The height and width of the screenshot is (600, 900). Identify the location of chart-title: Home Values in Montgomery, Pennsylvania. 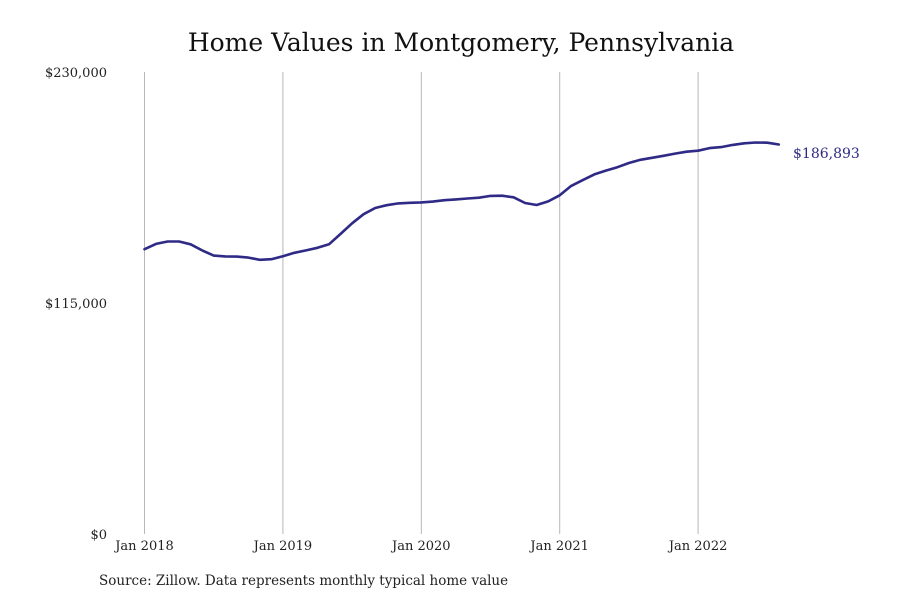
(461, 42).